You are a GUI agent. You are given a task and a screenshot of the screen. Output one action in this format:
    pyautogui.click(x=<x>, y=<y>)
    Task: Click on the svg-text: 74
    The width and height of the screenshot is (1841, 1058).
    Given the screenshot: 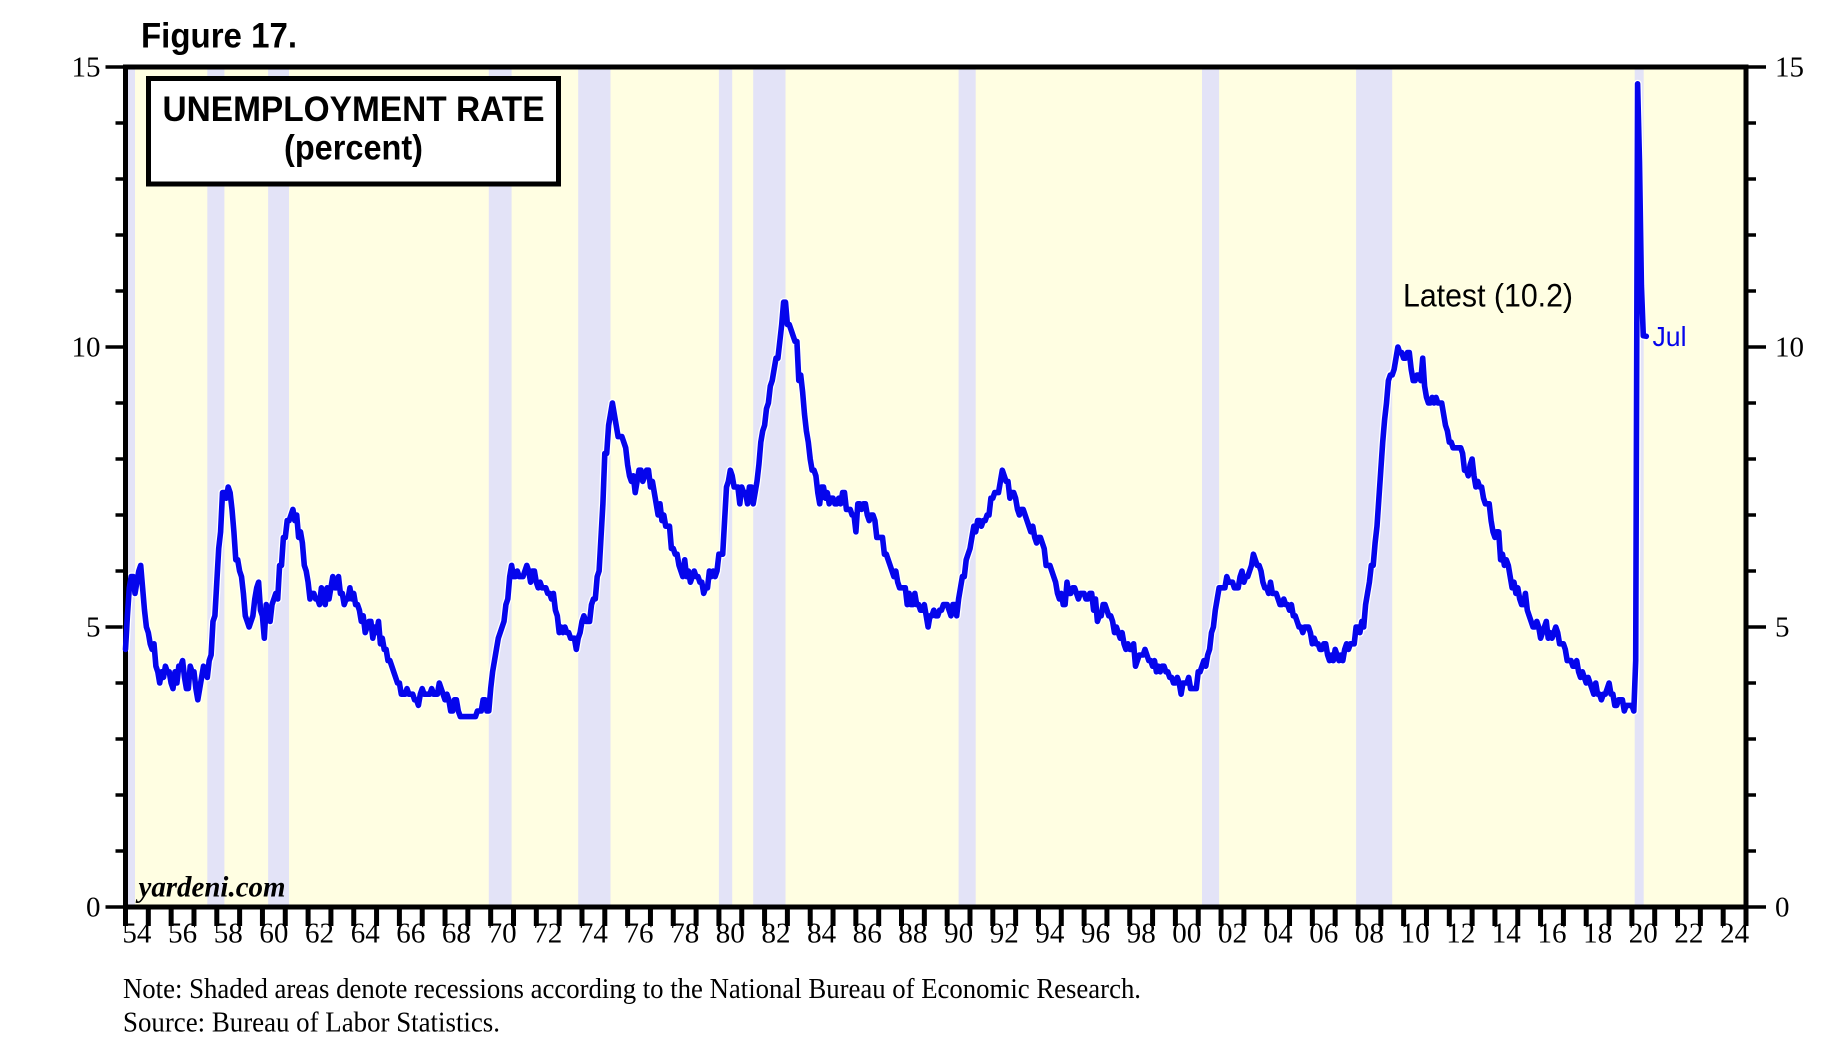 What is the action you would take?
    pyautogui.click(x=594, y=934)
    